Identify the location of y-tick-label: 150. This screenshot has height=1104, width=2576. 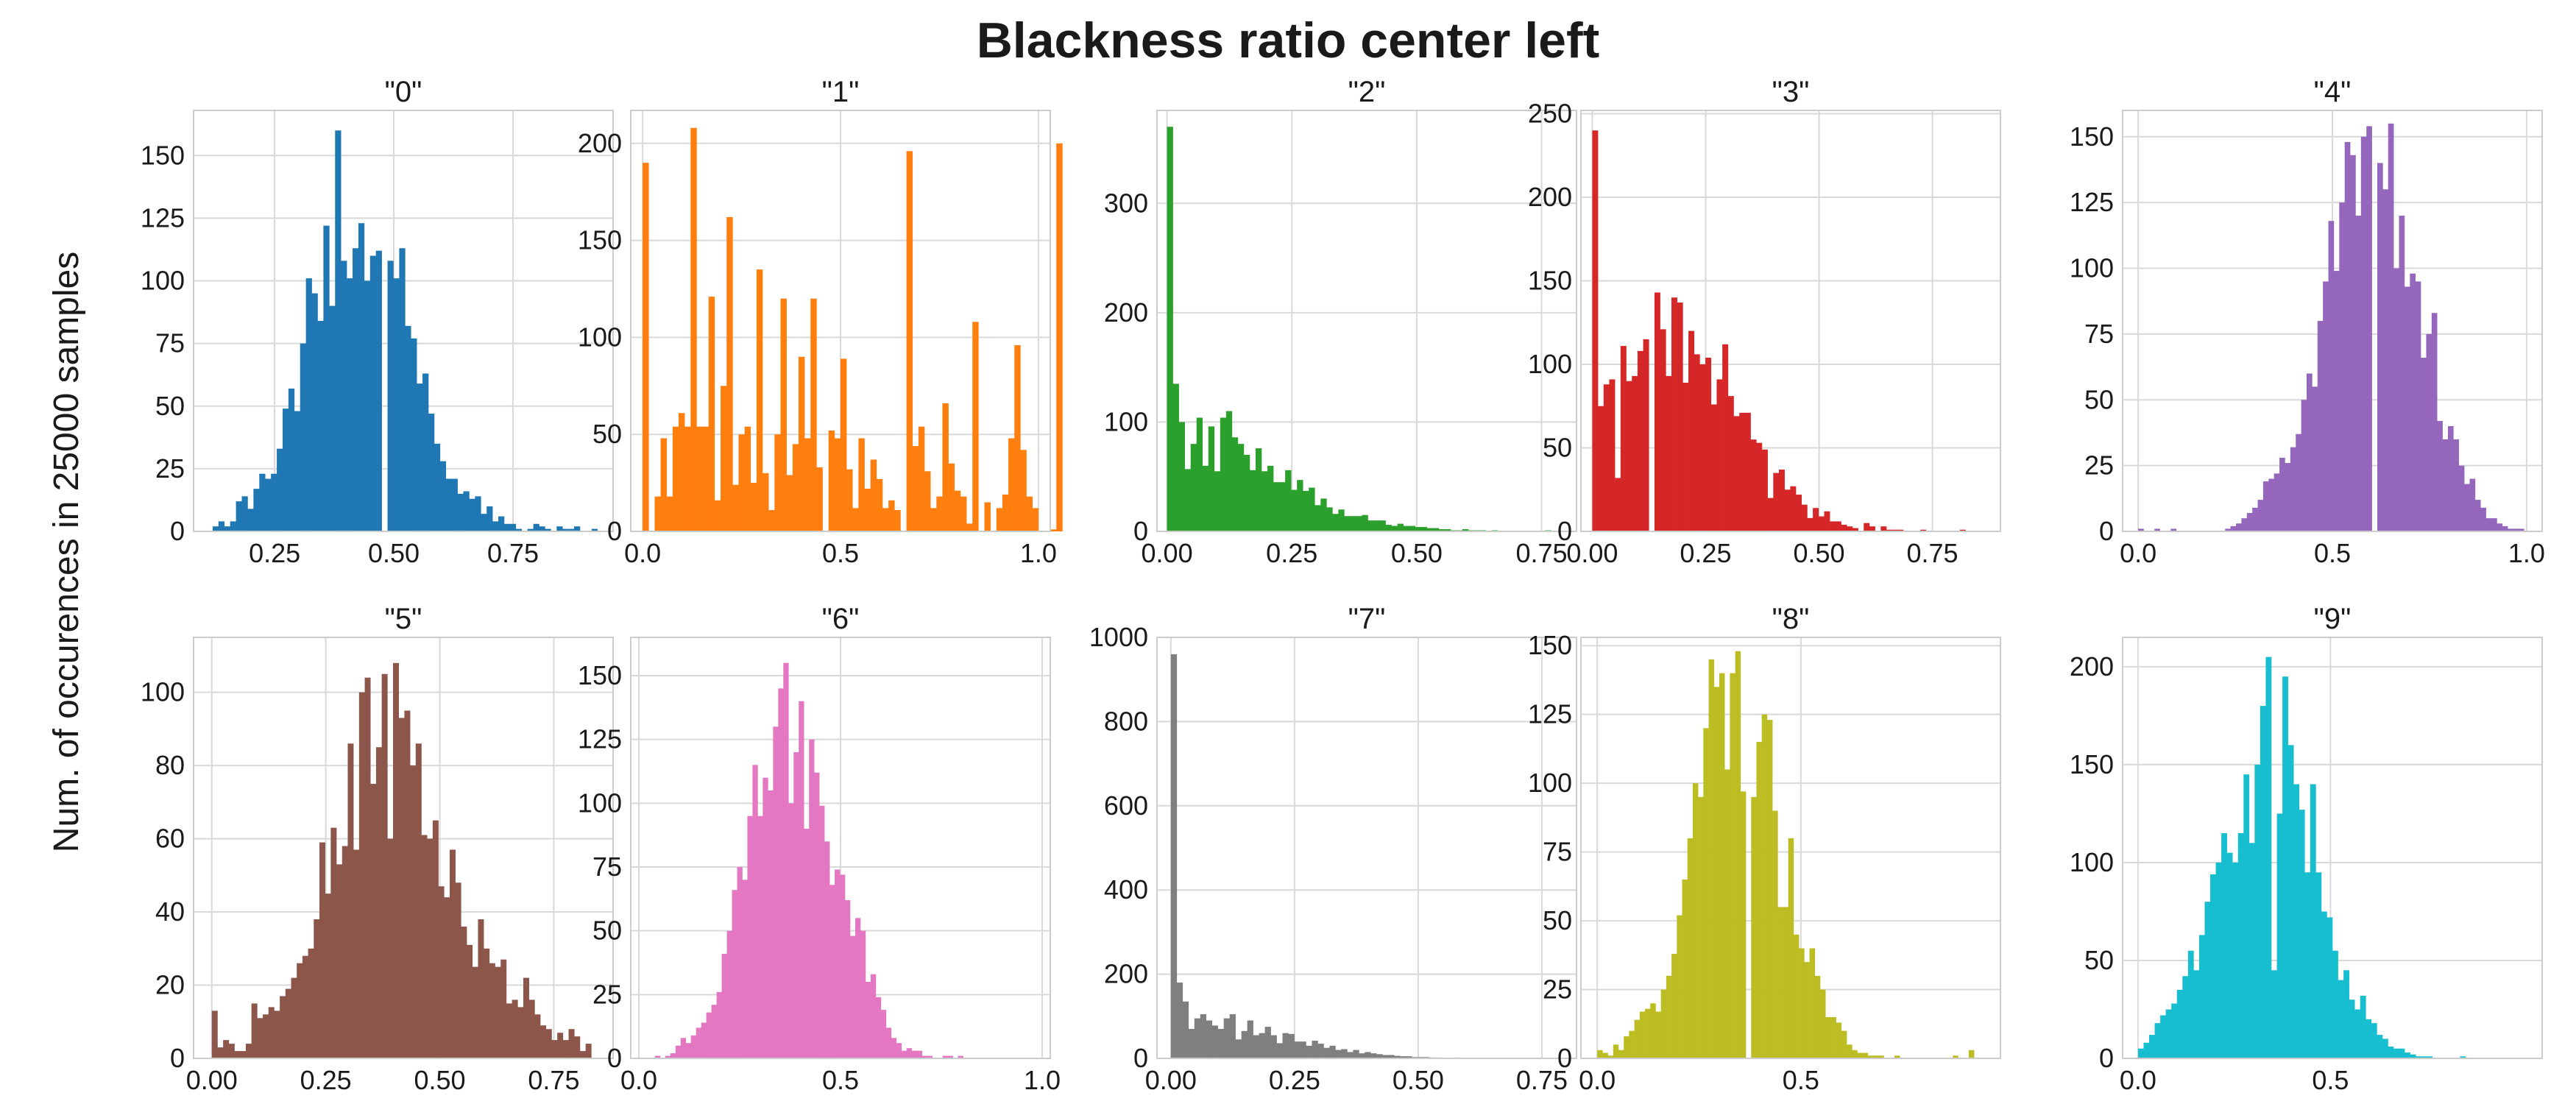
(163, 155).